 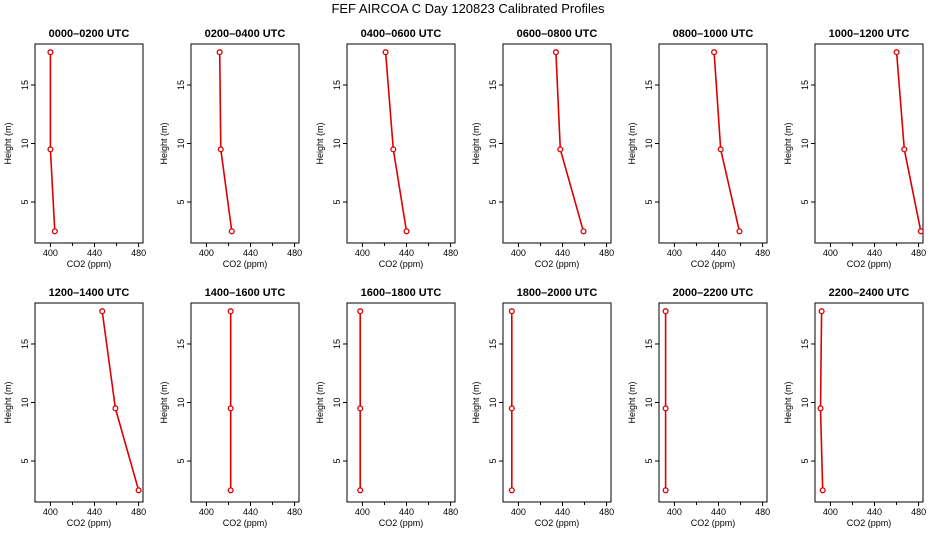 I want to click on panel-title: 0400–0600 UTC, so click(x=401, y=34).